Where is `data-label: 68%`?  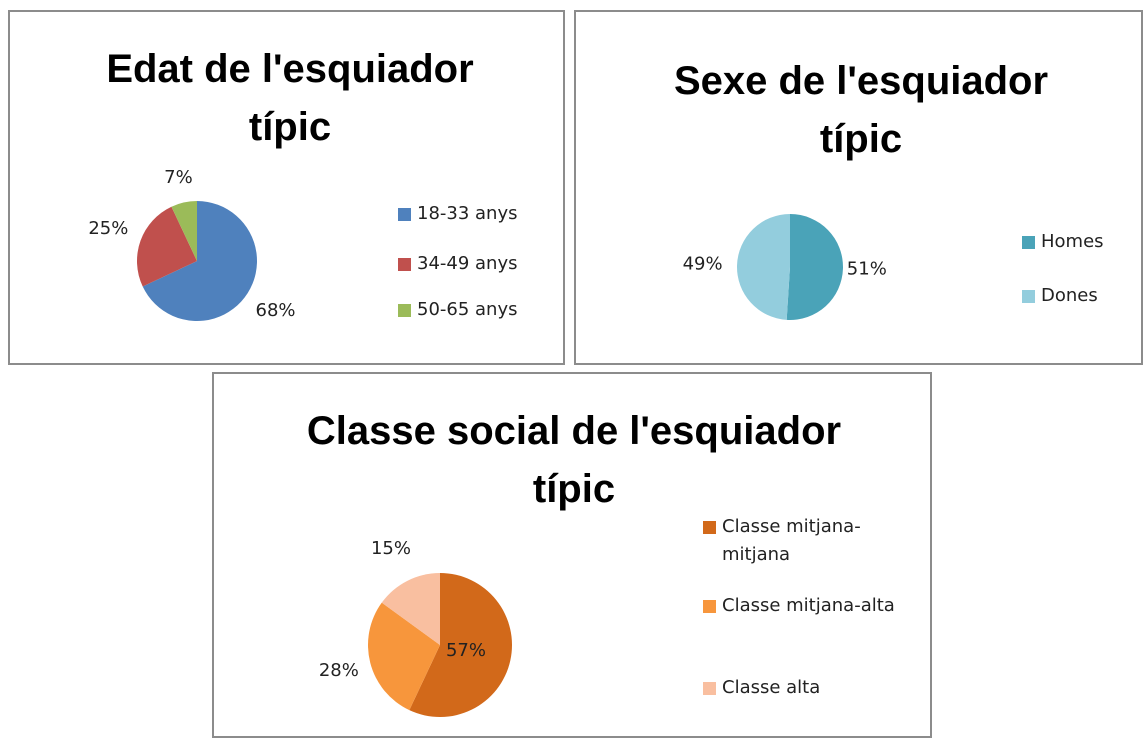
data-label: 68% is located at coordinates (276, 310).